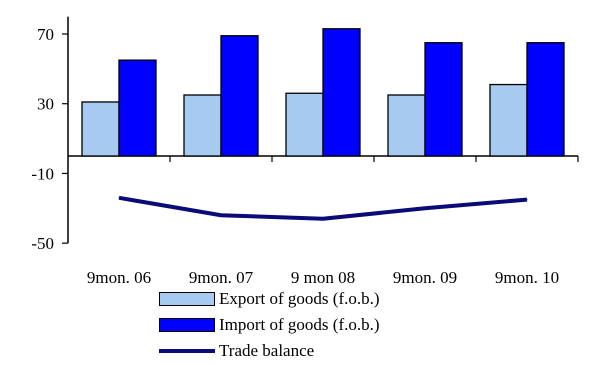 The image size is (595, 365). I want to click on y-tick-label-3: -50, so click(42, 243).